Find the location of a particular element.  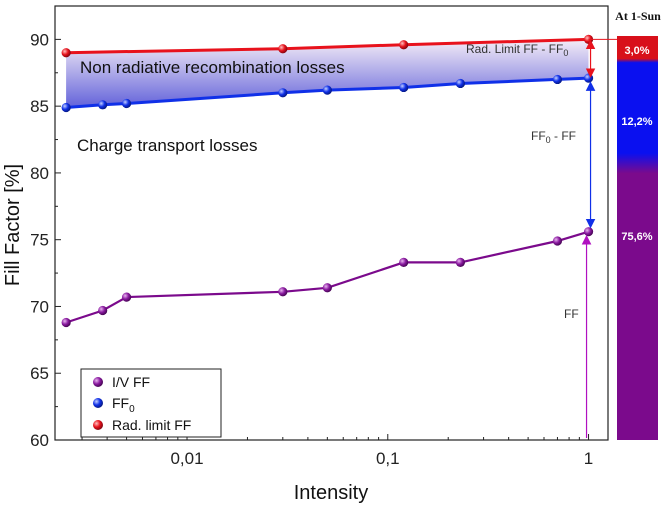

legend-marker-iv-ff is located at coordinates (98, 382).